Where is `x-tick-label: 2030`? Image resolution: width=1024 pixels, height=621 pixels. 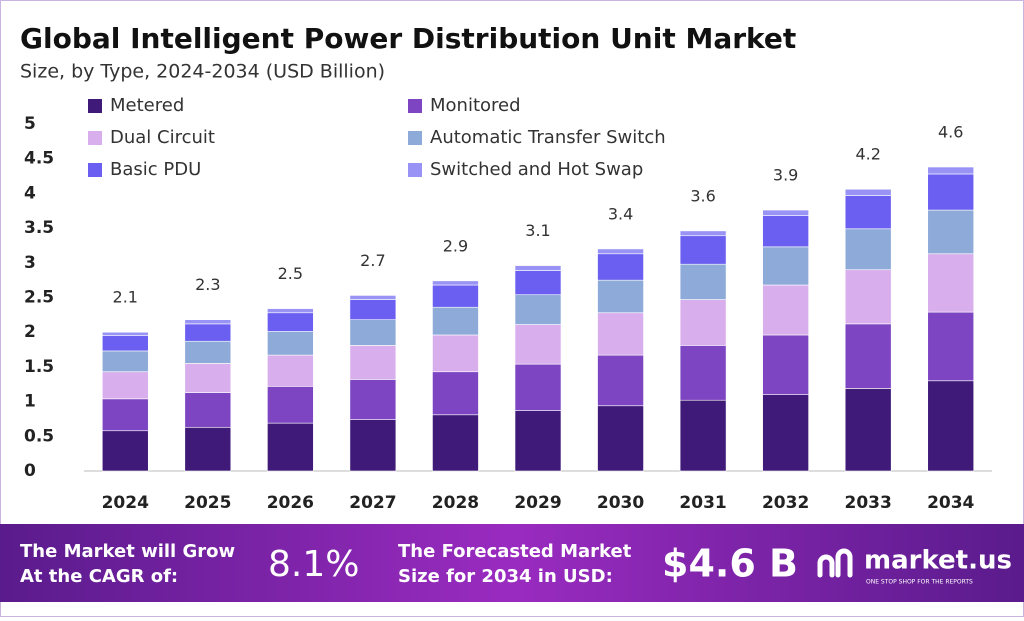 x-tick-label: 2030 is located at coordinates (620, 503).